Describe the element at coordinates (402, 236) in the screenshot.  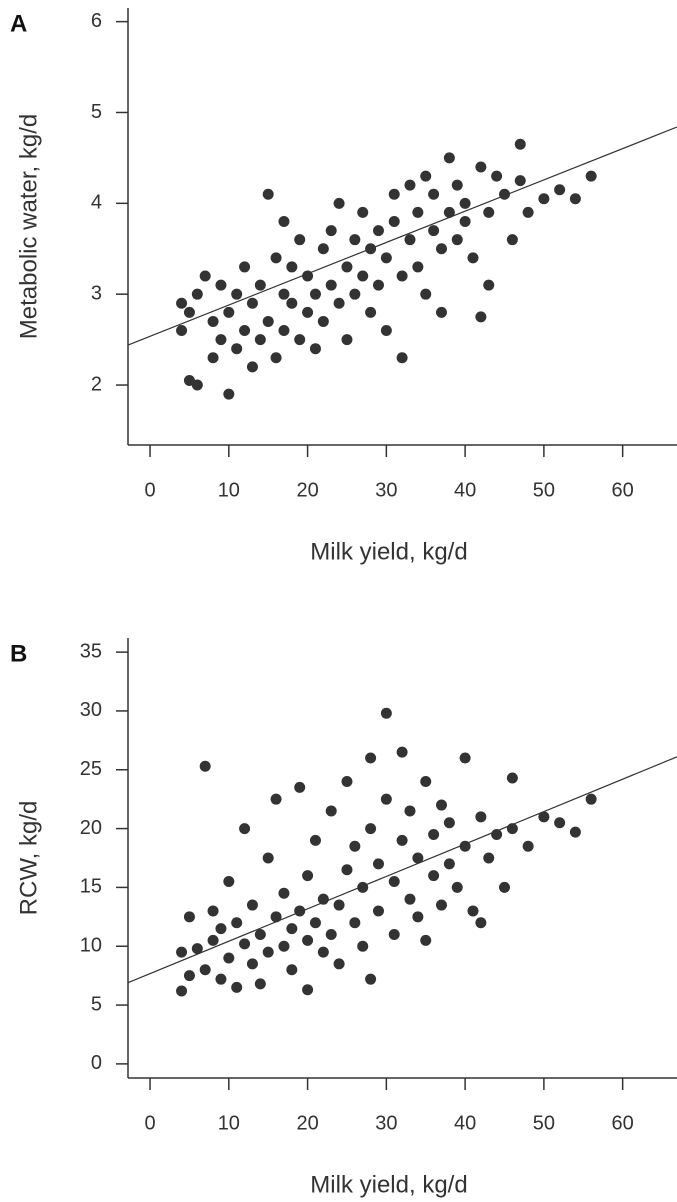
I see `trend-line` at that location.